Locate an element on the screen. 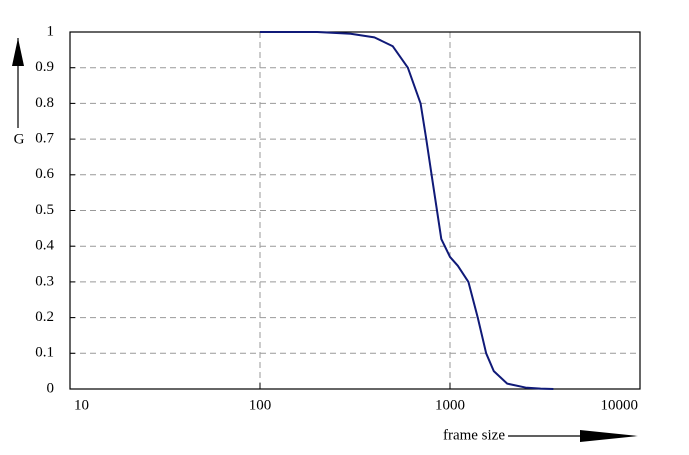 The width and height of the screenshot is (689, 455). y-tick-label: 0 is located at coordinates (51, 388).